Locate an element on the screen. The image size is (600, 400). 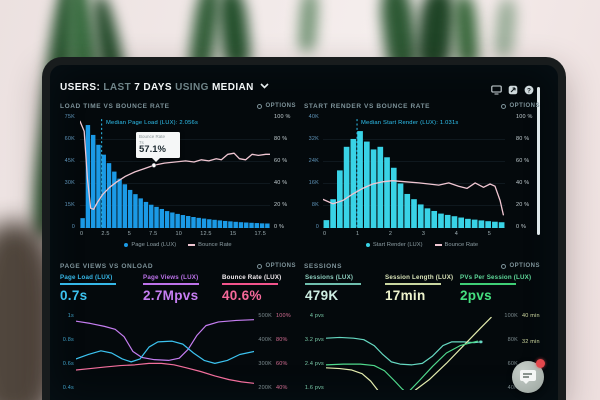
axis-label: 80 % is located at coordinates (523, 139).